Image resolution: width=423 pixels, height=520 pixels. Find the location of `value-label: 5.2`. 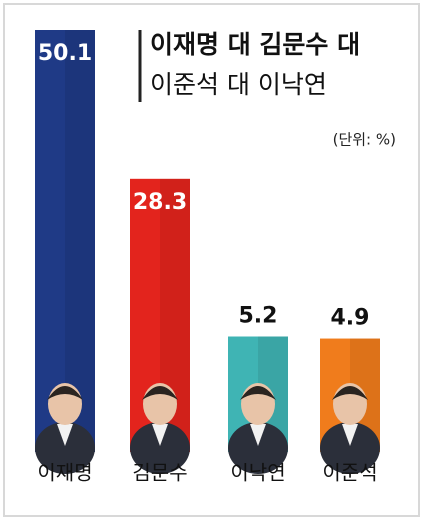

value-label: 5.2 is located at coordinates (258, 316).